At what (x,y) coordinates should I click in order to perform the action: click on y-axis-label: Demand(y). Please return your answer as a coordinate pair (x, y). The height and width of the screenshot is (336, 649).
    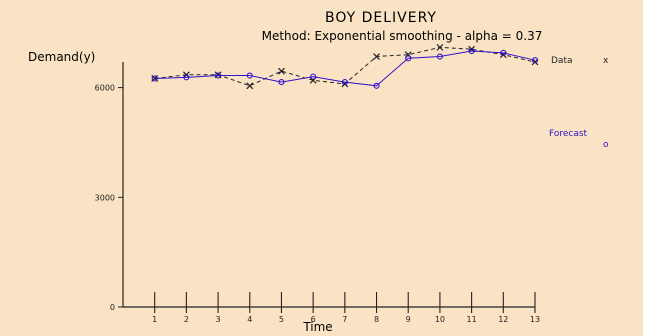
    Looking at the image, I should click on (61, 57).